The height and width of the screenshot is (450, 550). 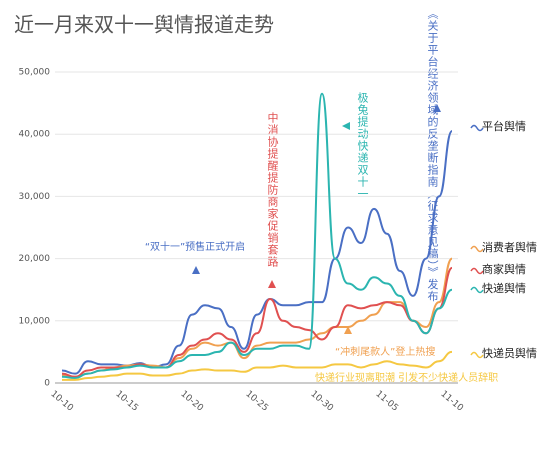 I want to click on legend-label: 消费者舆情, so click(x=509, y=247).